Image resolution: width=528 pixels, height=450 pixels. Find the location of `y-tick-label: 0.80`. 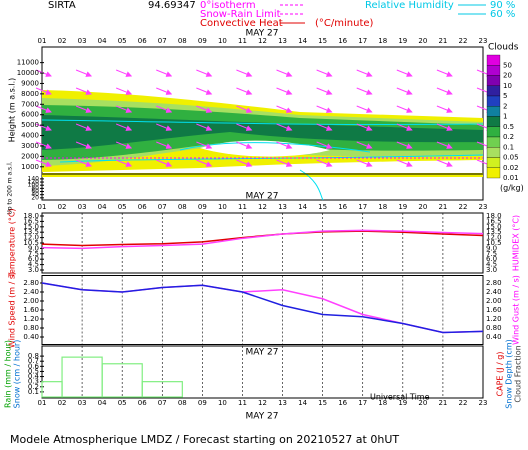

y-tick-label: 0.80 is located at coordinates (31, 328).